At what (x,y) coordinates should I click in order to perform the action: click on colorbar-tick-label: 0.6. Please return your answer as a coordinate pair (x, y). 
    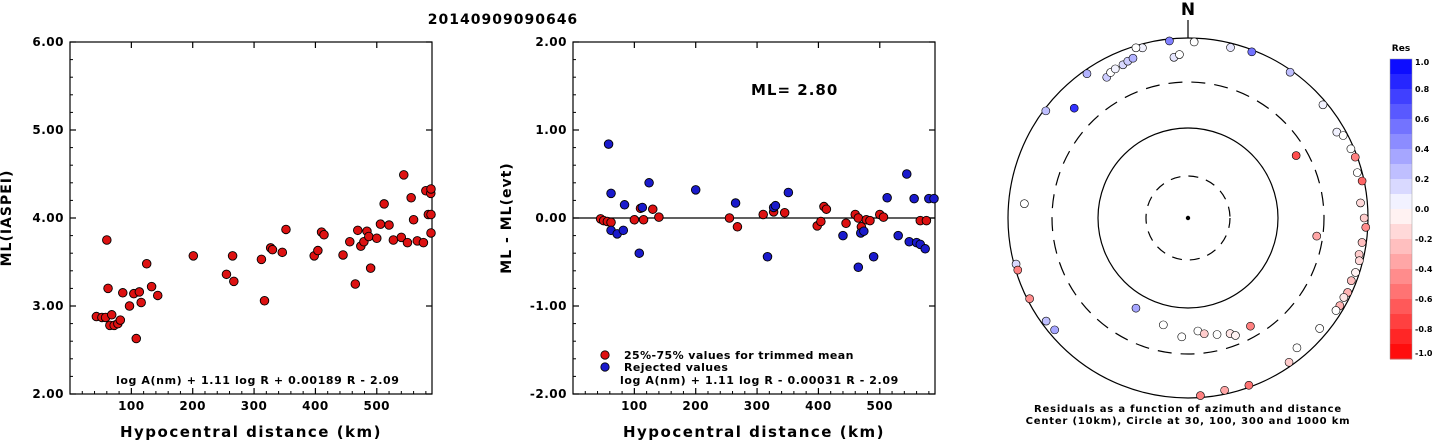
    Looking at the image, I should click on (1422, 119).